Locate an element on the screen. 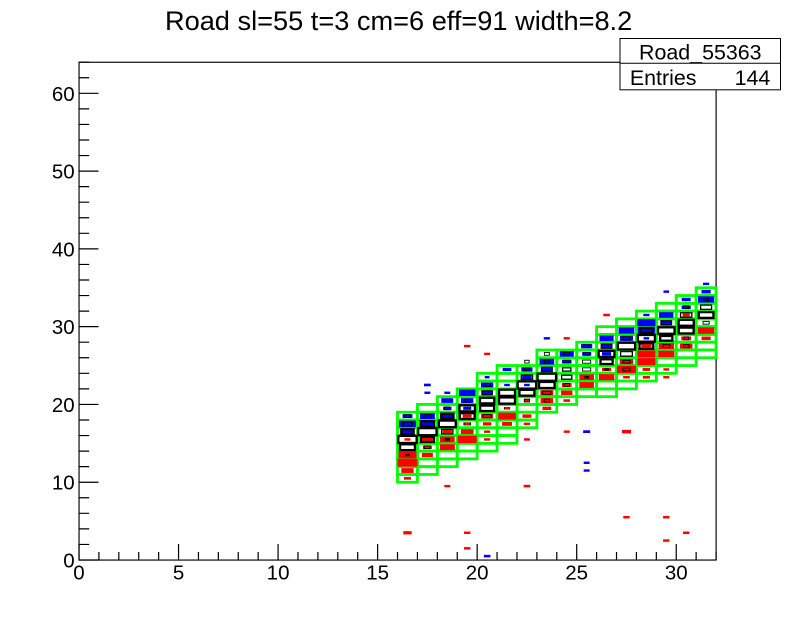 Image resolution: width=796 pixels, height=622 pixels. svg-text: 144 is located at coordinates (753, 78).